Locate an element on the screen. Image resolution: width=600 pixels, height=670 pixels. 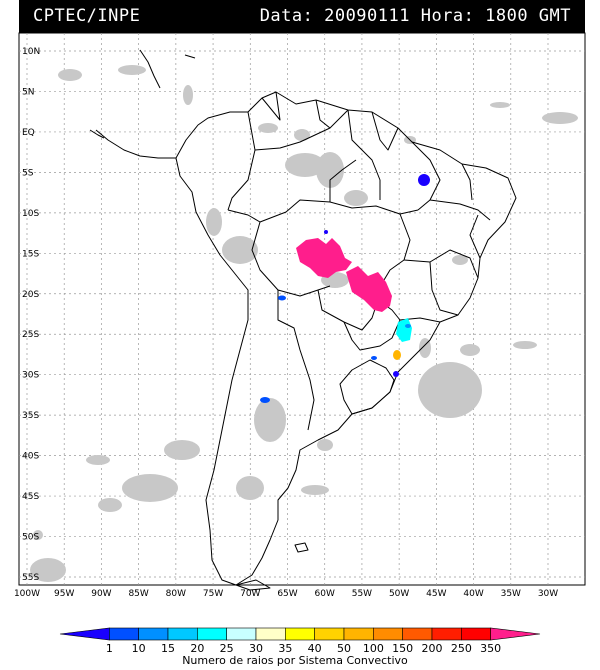
colorbar-title: Numero de raios por Sistema Convectivo is located at coordinates (295, 660).